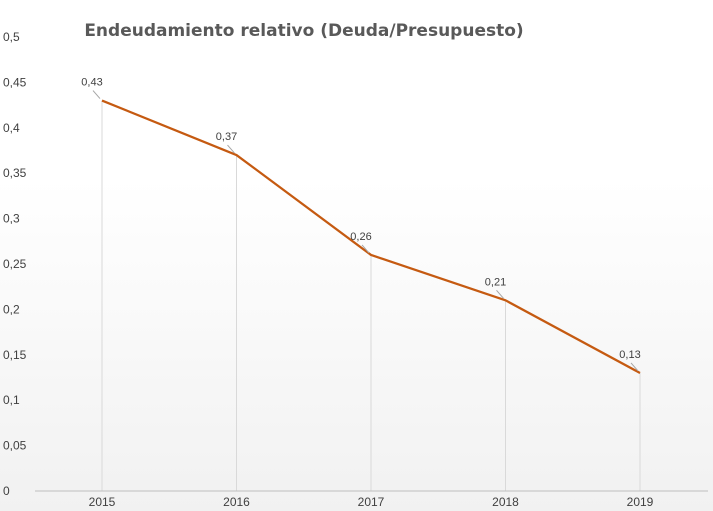 This screenshot has height=511, width=713. I want to click on y-tick-label: 0,25, so click(15, 264).